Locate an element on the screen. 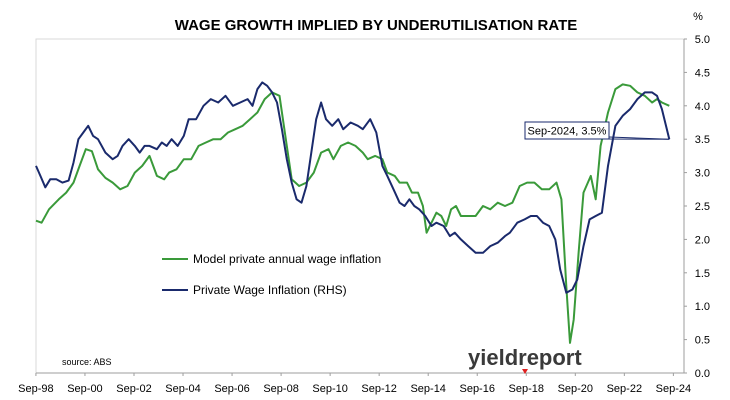  y-axis-unit: % is located at coordinates (698, 17).